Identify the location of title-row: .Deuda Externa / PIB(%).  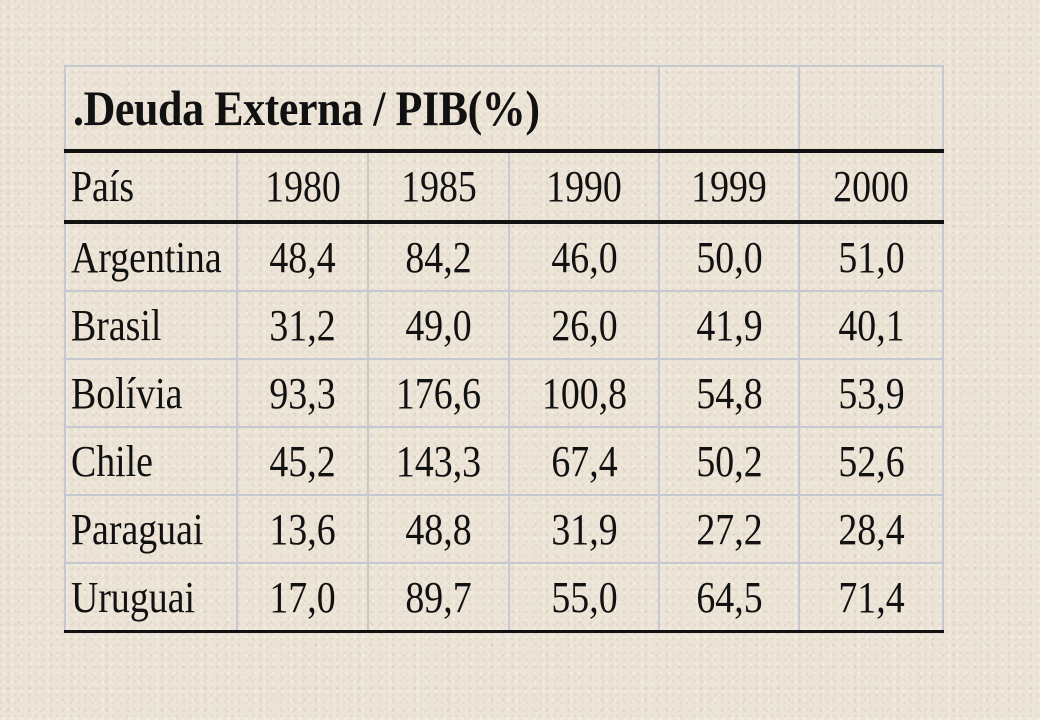
(504, 109).